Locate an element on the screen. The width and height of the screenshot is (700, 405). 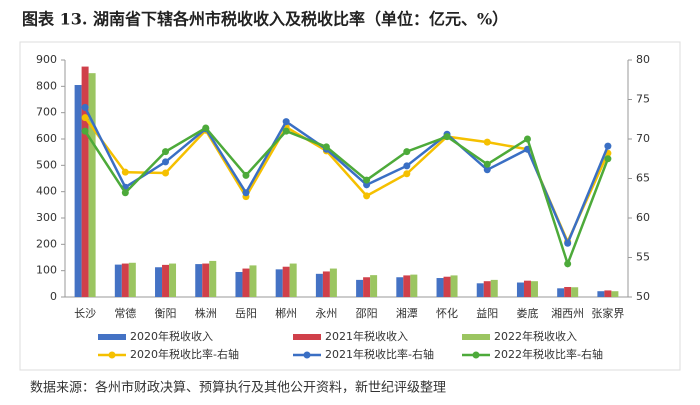
y-tick-label: 0 is located at coordinates (53, 296).